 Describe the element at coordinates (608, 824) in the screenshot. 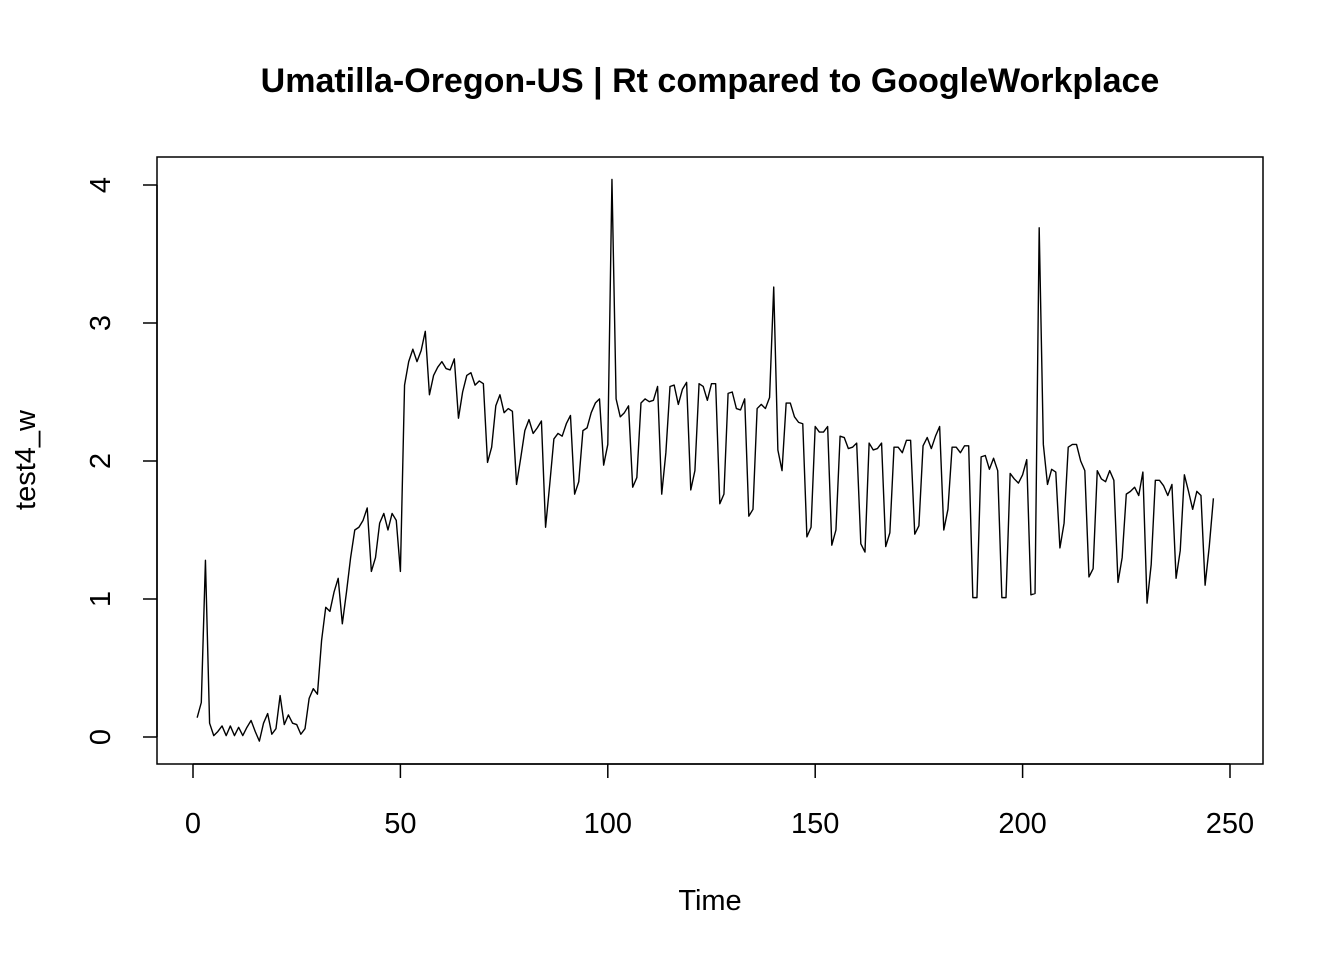

I see `x-tick-label: 100` at that location.